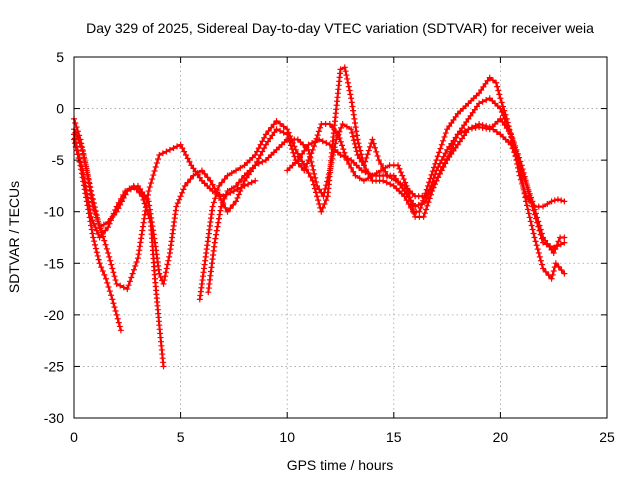  What do you see at coordinates (74, 437) in the screenshot?
I see `x-tick-label: 0` at bounding box center [74, 437].